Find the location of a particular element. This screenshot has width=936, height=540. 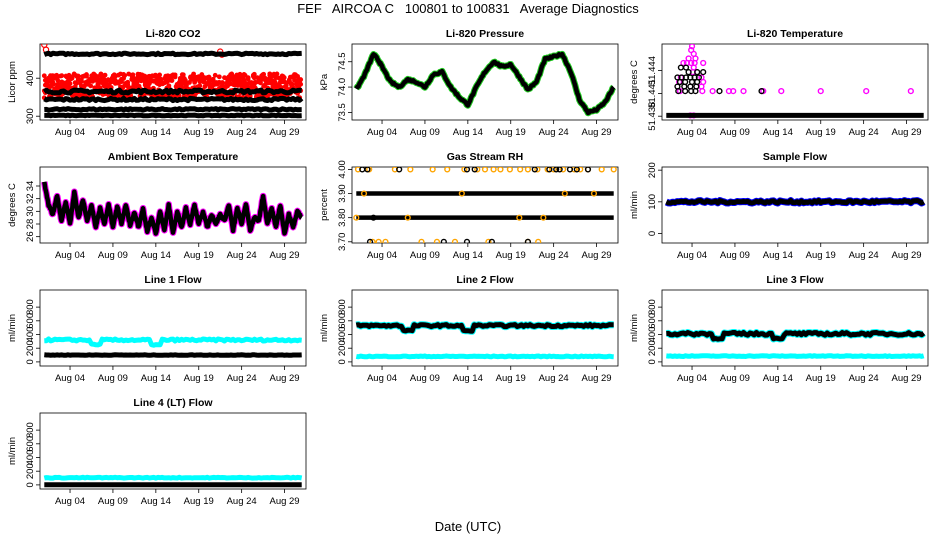

series-pressure is located at coordinates (485, 83).